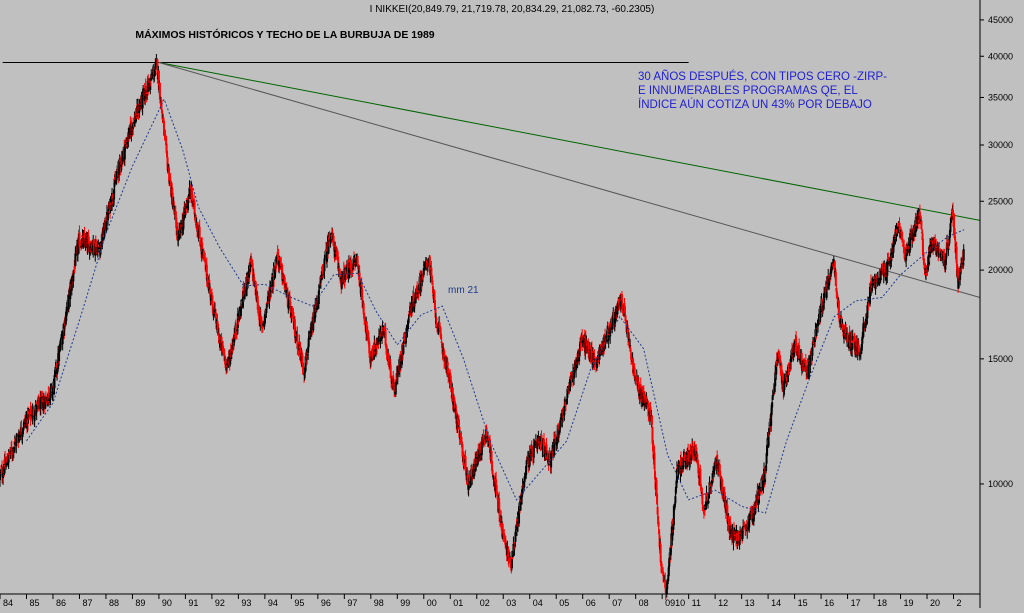 The height and width of the screenshot is (613, 1024). What do you see at coordinates (1000, 20) in the screenshot?
I see `y-tick-label: 45000` at bounding box center [1000, 20].